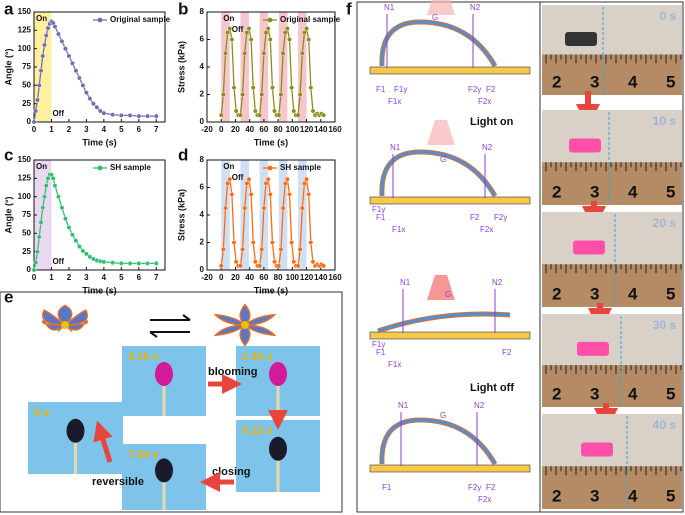 The width and height of the screenshot is (685, 515). Describe the element at coordinates (169, 334) in the screenshot. I see `swap-arrow` at that location.